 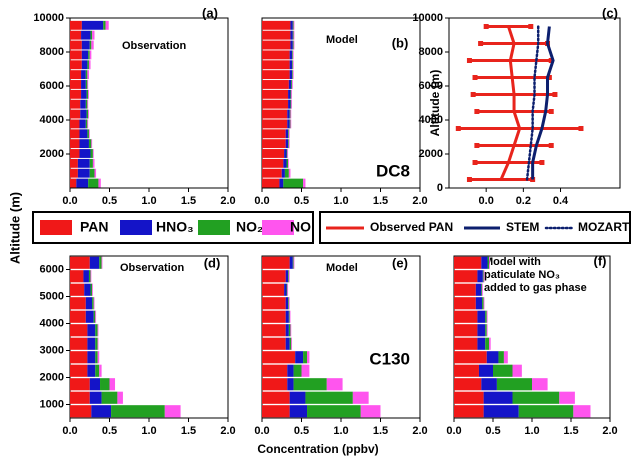 I want to click on legend-label: Observed PAN, so click(x=411, y=227).